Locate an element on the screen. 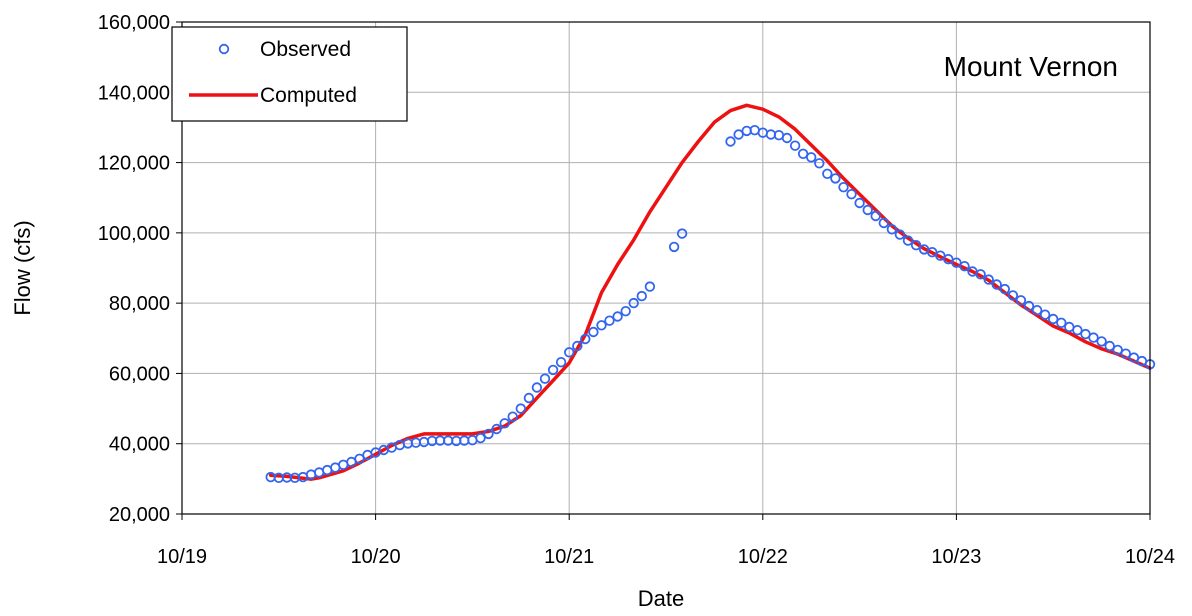 The width and height of the screenshot is (1192, 616). y-tick-label: 120,000 is located at coordinates (134, 164).